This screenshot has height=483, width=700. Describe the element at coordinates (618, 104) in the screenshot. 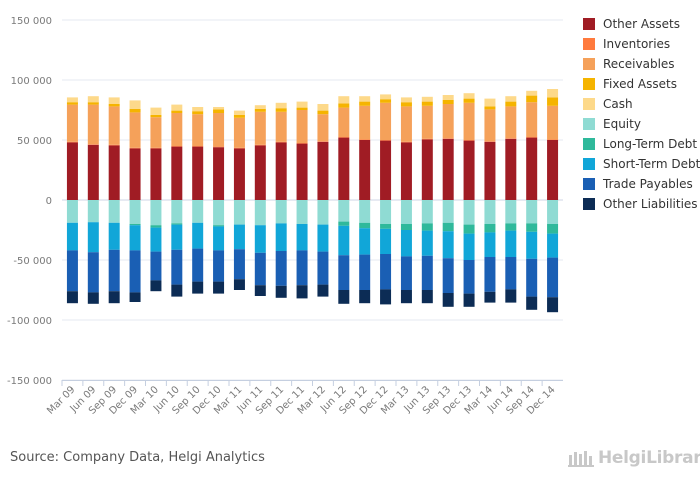

I see `legend-label: Cash` at that location.